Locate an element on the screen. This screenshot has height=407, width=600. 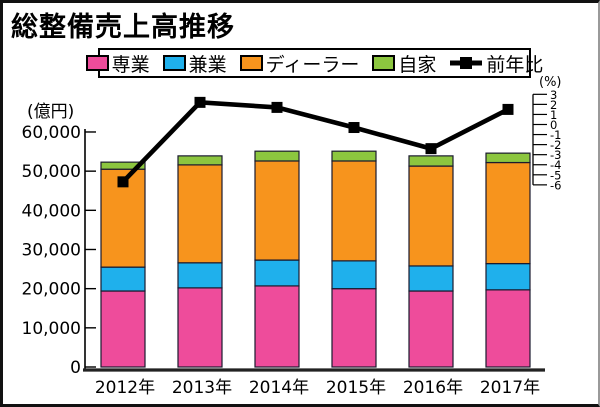
legend-item-senmon: 専業 is located at coordinates (117, 63).